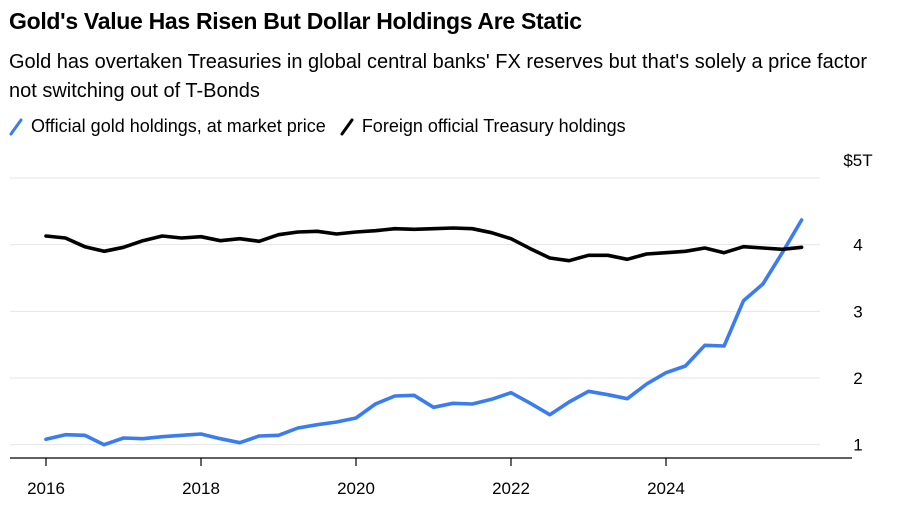 Image resolution: width=900 pixels, height=510 pixels. I want to click on legend-label-gold: Official gold holdings, at market price, so click(178, 126).